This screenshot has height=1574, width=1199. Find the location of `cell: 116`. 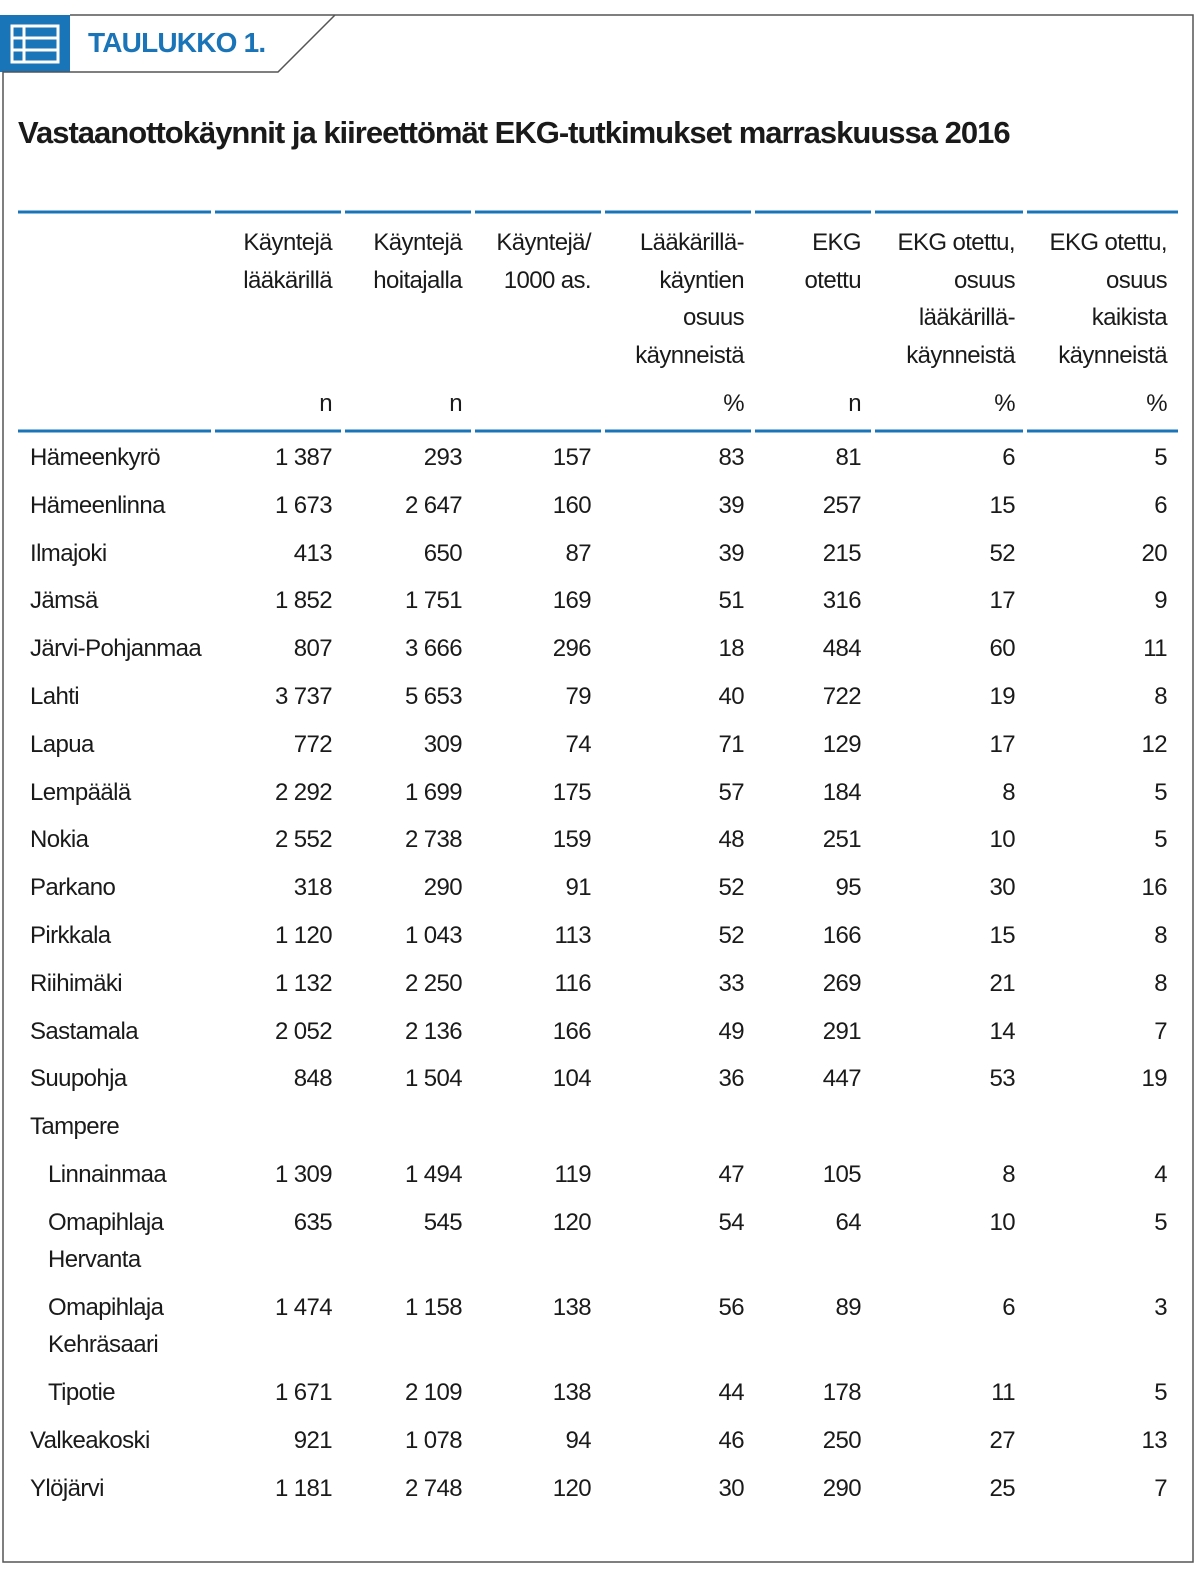

cell: 116 is located at coordinates (573, 983).